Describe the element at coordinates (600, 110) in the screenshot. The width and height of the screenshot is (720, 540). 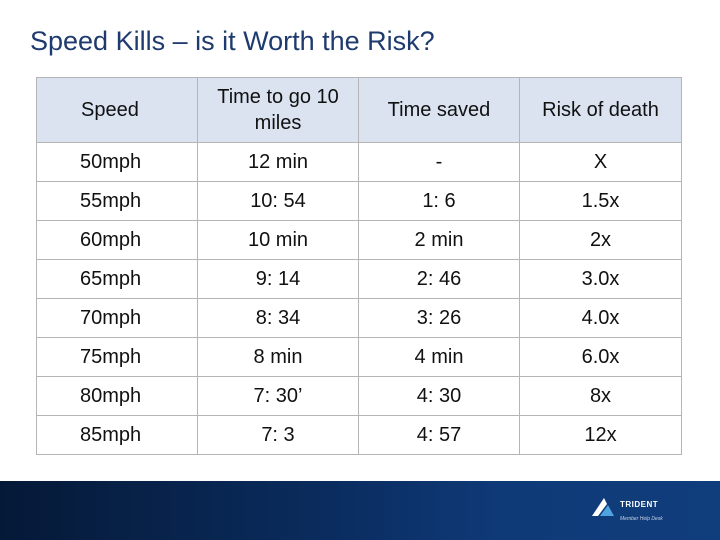
I see `header-risk-of-death: Risk of death` at that location.